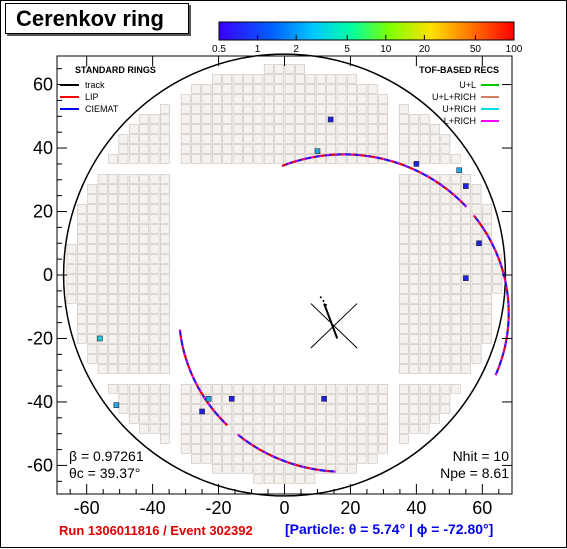 The image size is (567, 549). I want to click on impact-cross-b, so click(334, 326).